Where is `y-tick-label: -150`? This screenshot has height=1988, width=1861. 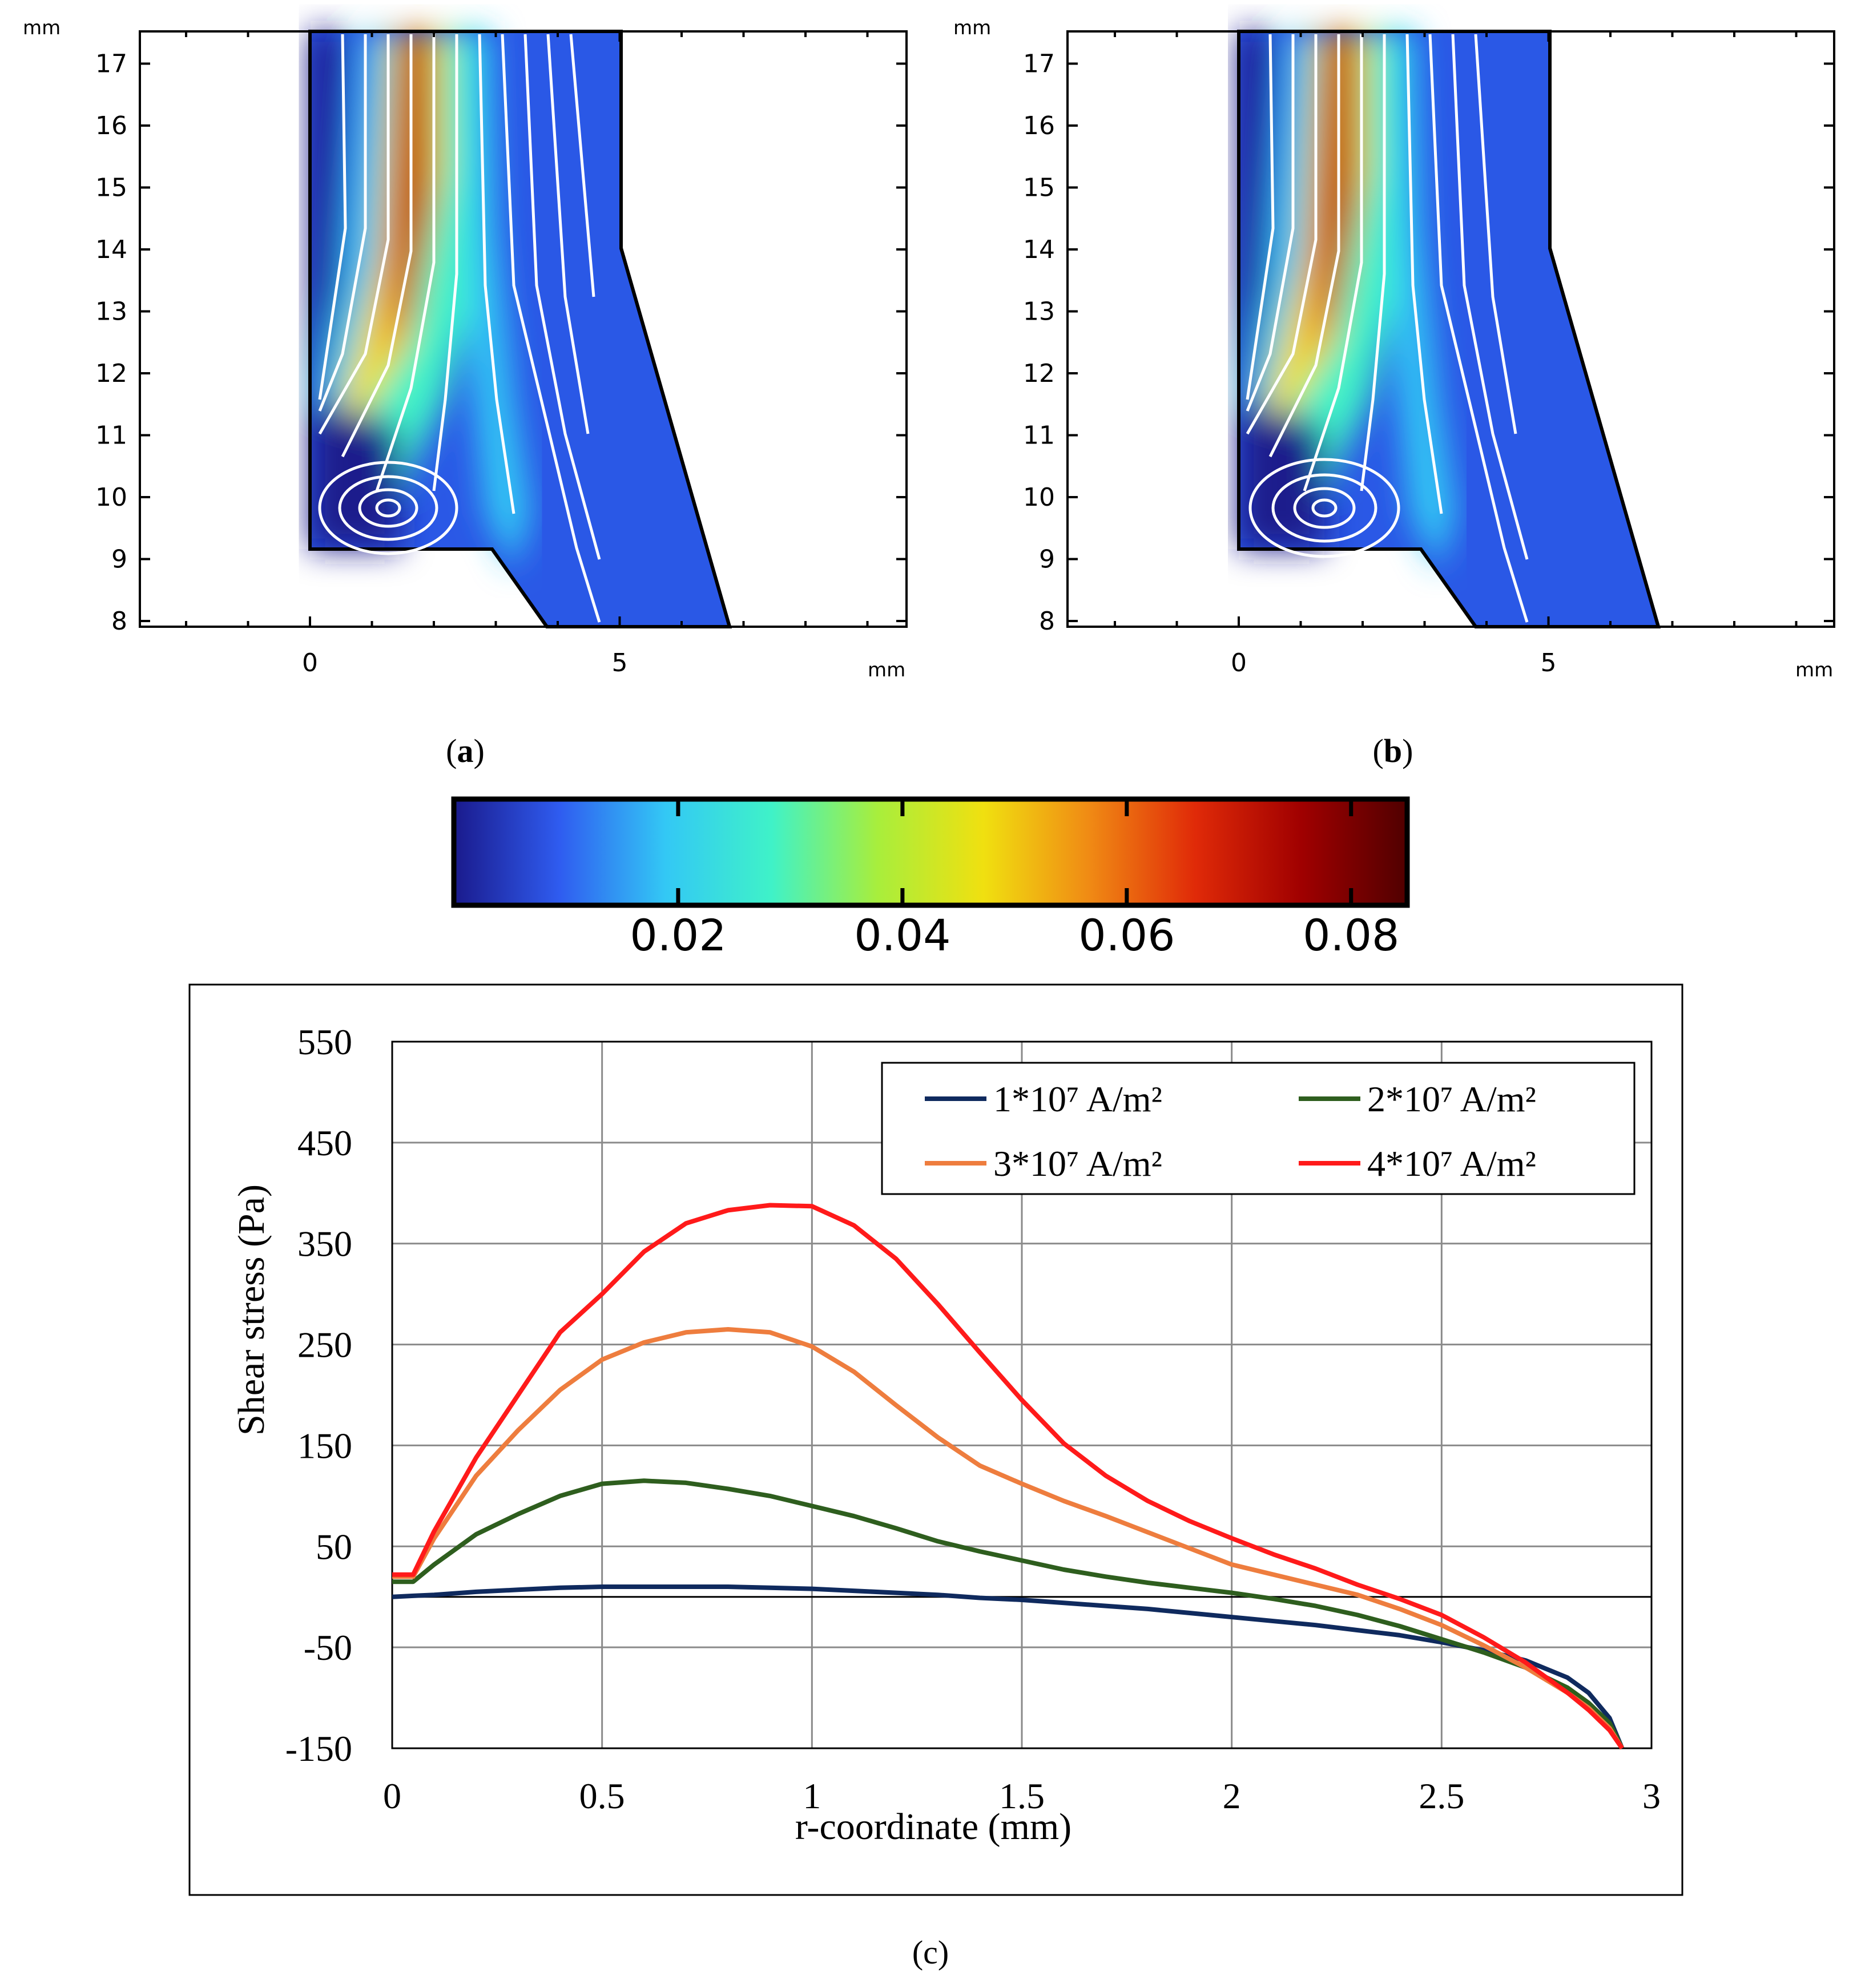
y-tick-label: -150 is located at coordinates (319, 1748).